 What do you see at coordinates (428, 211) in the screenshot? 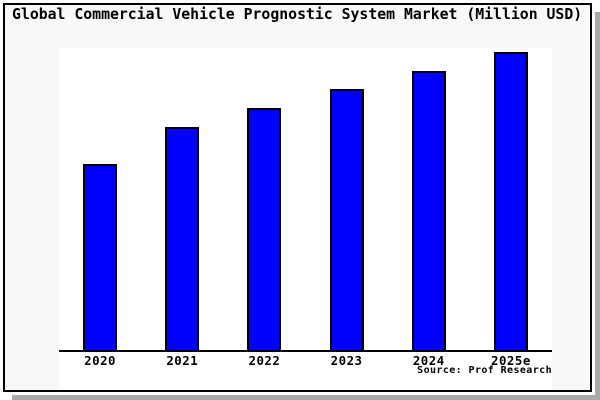
I see `bar-2024` at bounding box center [428, 211].